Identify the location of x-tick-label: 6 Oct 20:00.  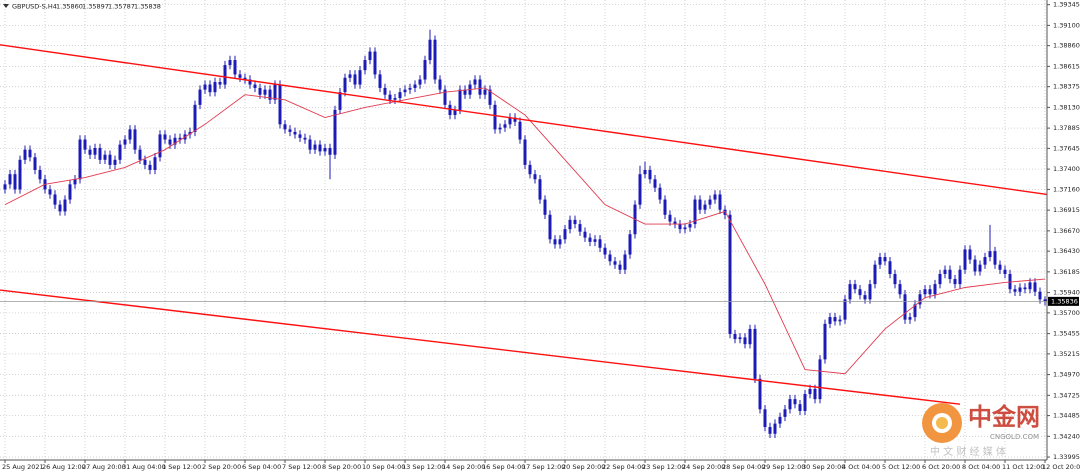
(941, 467).